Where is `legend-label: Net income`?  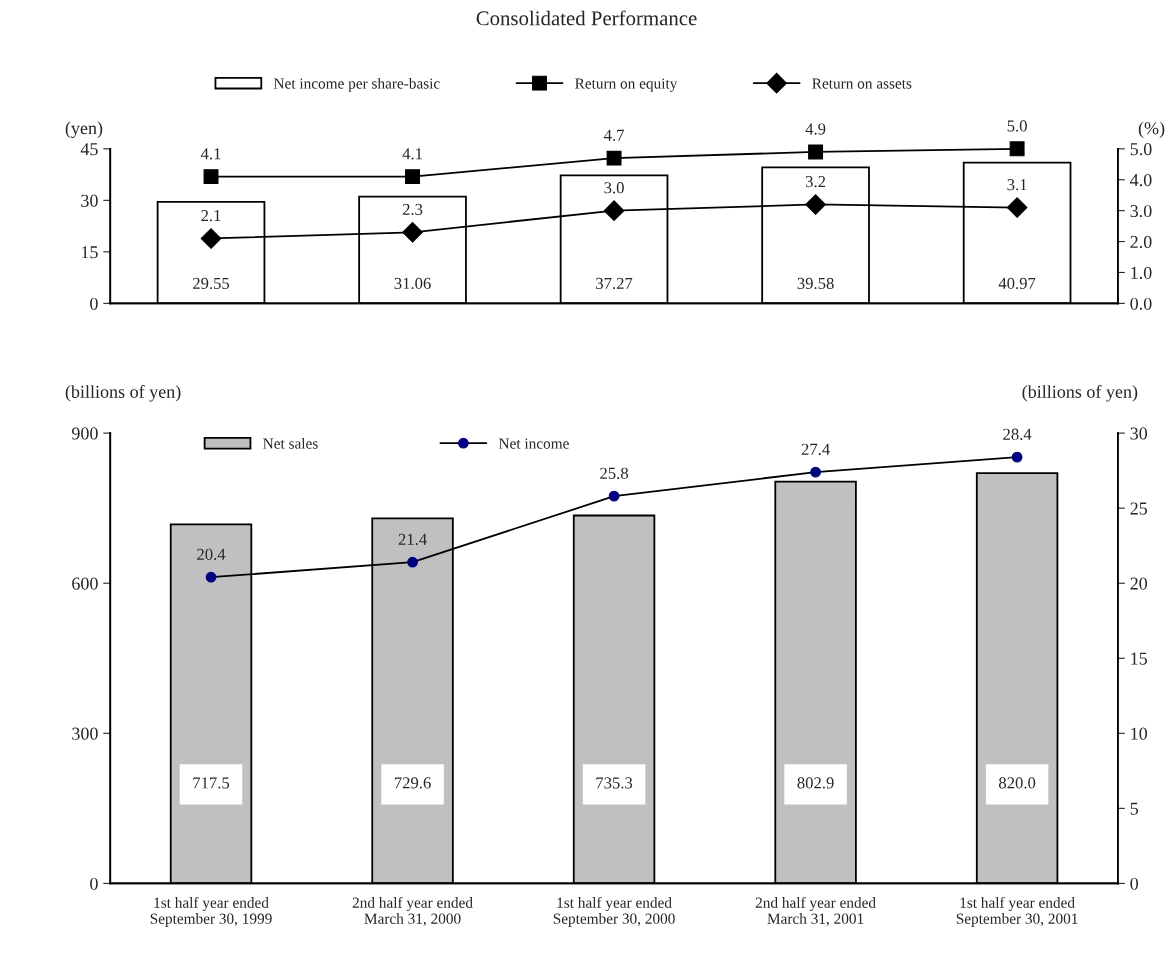
legend-label: Net income is located at coordinates (533, 443).